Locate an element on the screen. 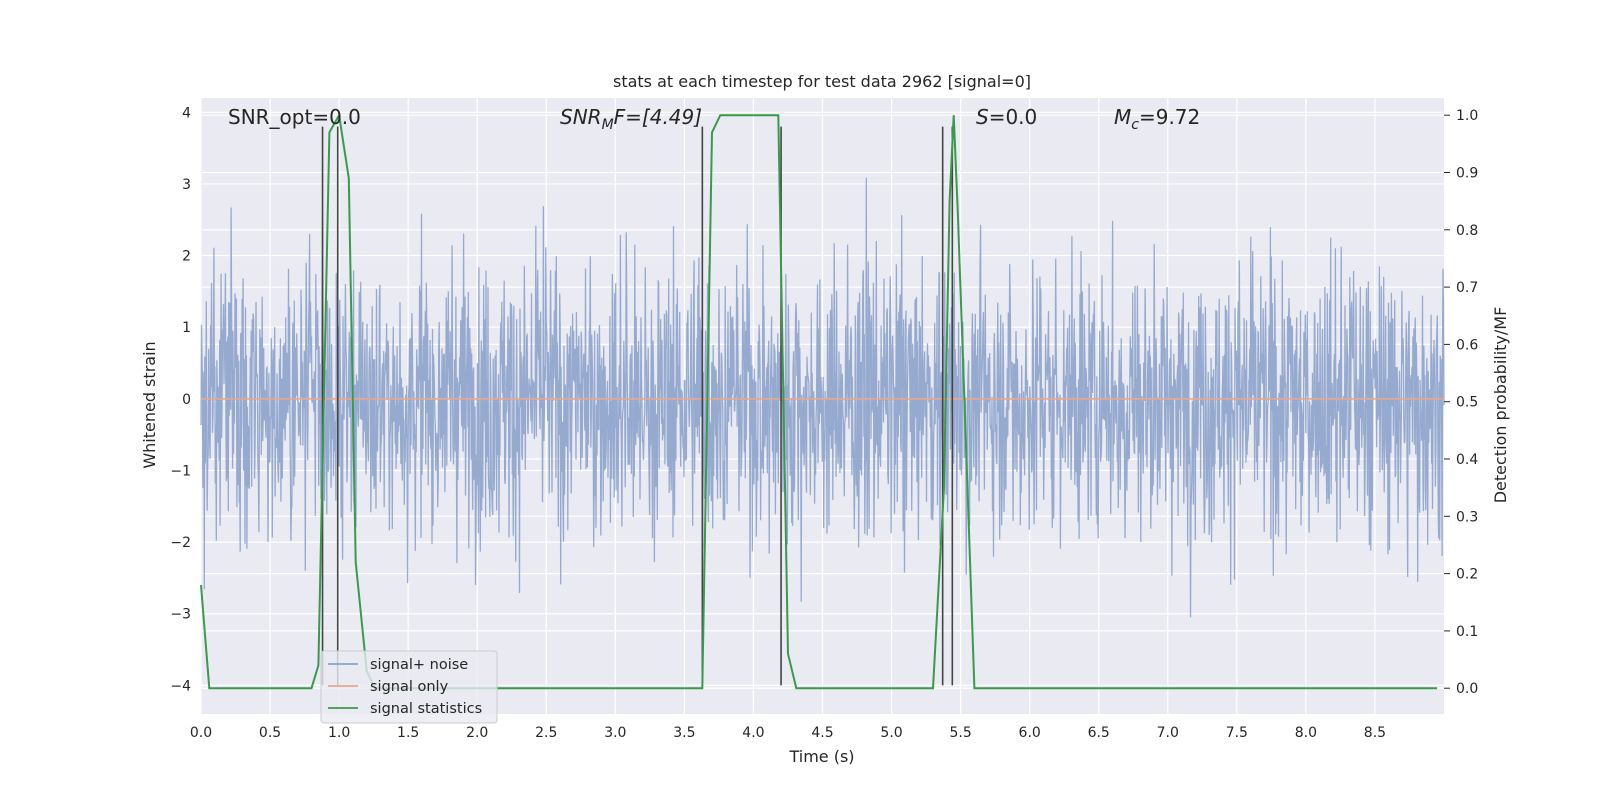 The width and height of the screenshot is (1600, 800). right-y-tick-label: 0.8 is located at coordinates (1467, 231).